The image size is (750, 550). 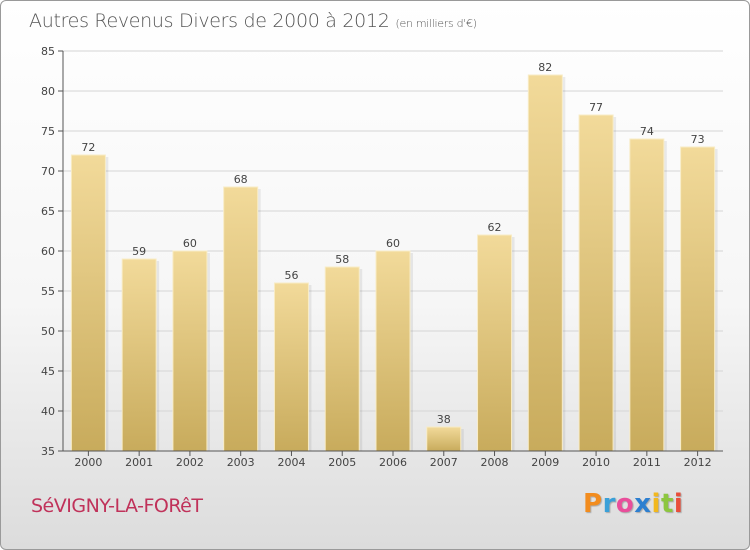 I want to click on y-tick-label: 40, so click(x=48, y=411).